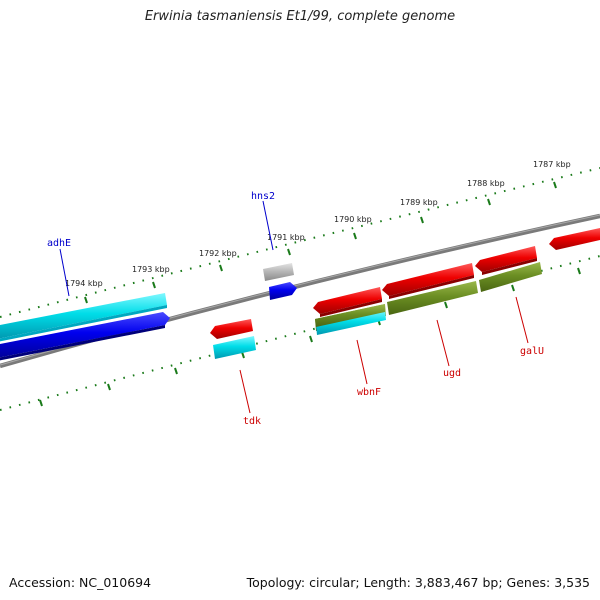 Image resolution: width=600 pixels, height=600 pixels. What do you see at coordinates (252, 421) in the screenshot?
I see `gene-label-tdk: tdk` at bounding box center [252, 421].